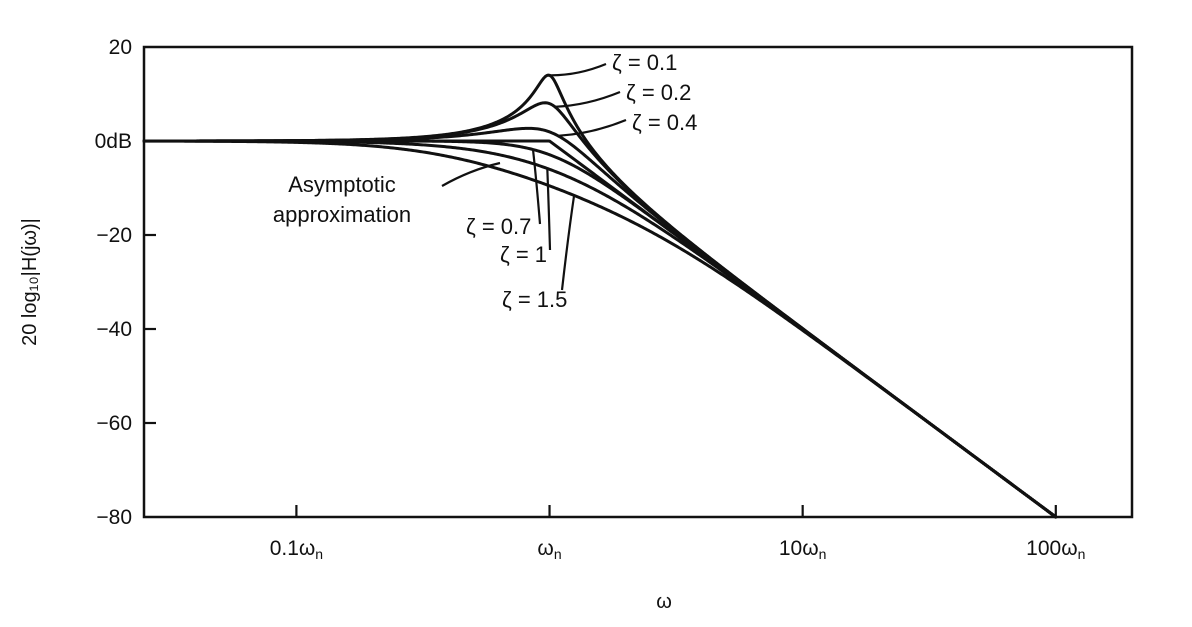  Describe the element at coordinates (534, 299) in the screenshot. I see `annotation-zeta-1-5: ζ = 1.5` at that location.